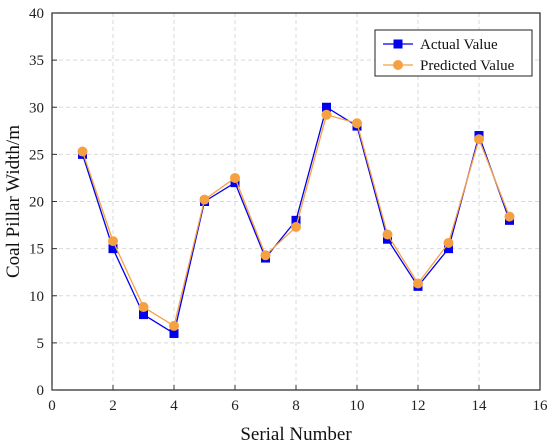 The height and width of the screenshot is (448, 550). I want to click on y-tick-label: 25, so click(36, 155).